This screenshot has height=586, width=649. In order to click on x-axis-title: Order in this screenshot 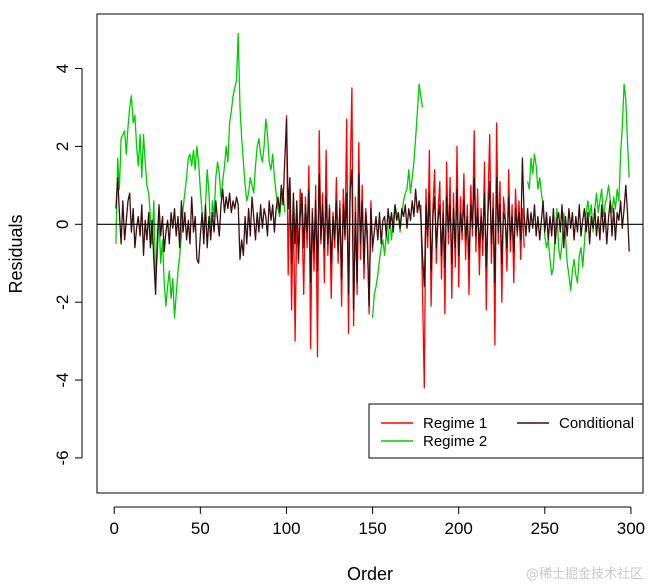, I will do `click(370, 574)`.